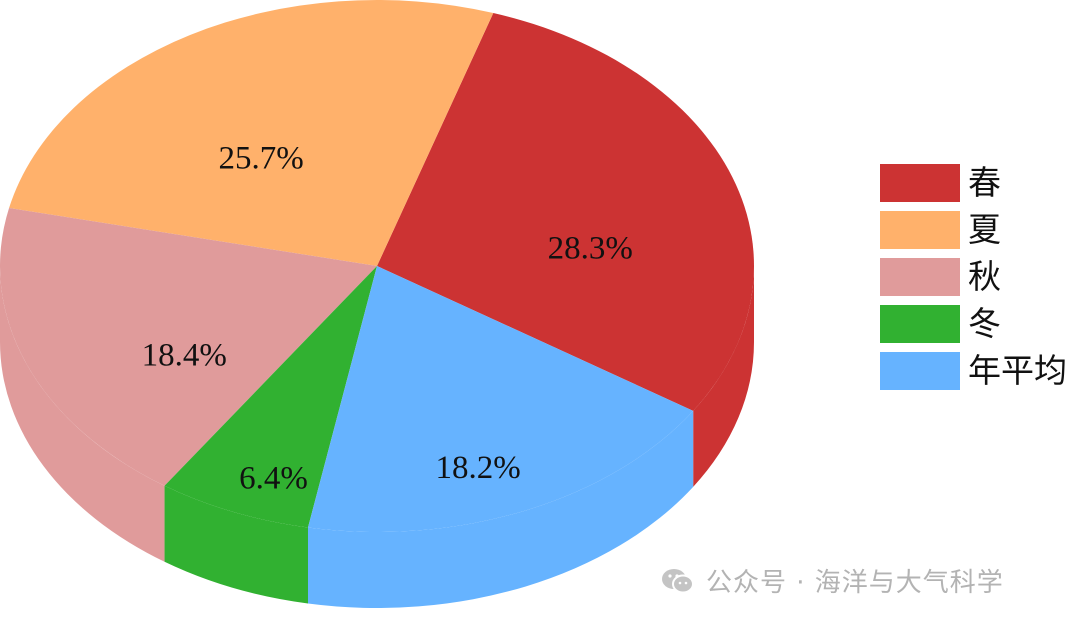 This screenshot has width=1080, height=626. Describe the element at coordinates (678, 580) in the screenshot. I see `wechat-icon` at that location.